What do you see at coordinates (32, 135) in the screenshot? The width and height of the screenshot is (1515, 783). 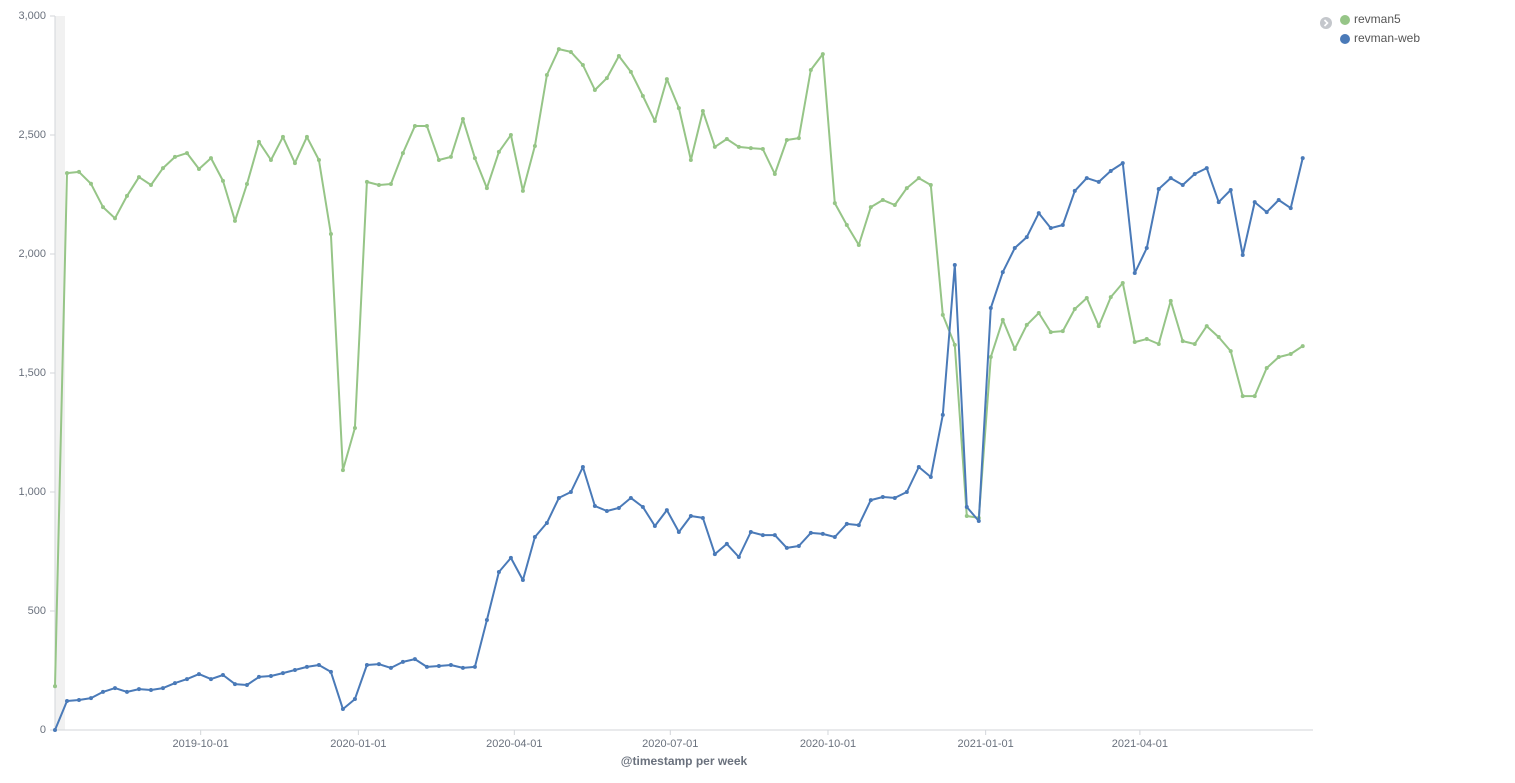 I see `y-tick-label: 2,500` at bounding box center [32, 135].